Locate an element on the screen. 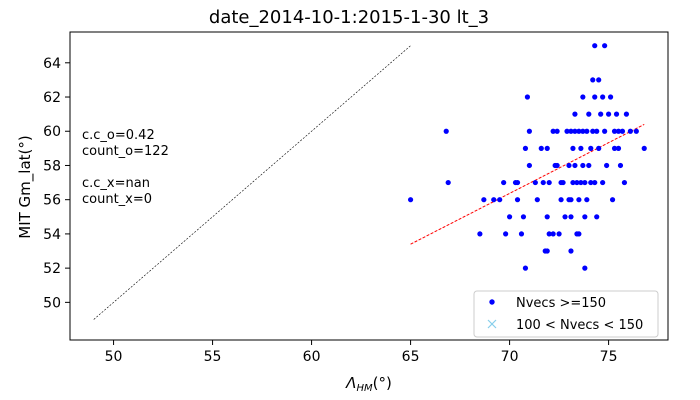 Image resolution: width=700 pixels, height=400 pixels. y-axis-label: MIT Gm_lat(°) is located at coordinates (25, 186).